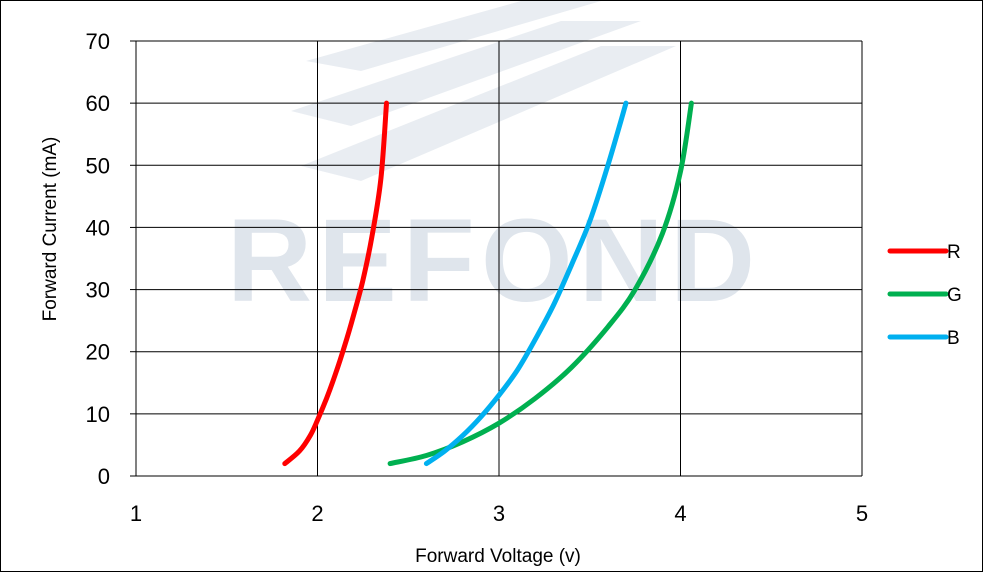  What do you see at coordinates (317, 513) in the screenshot?
I see `x-tick-label-2: 2` at bounding box center [317, 513].